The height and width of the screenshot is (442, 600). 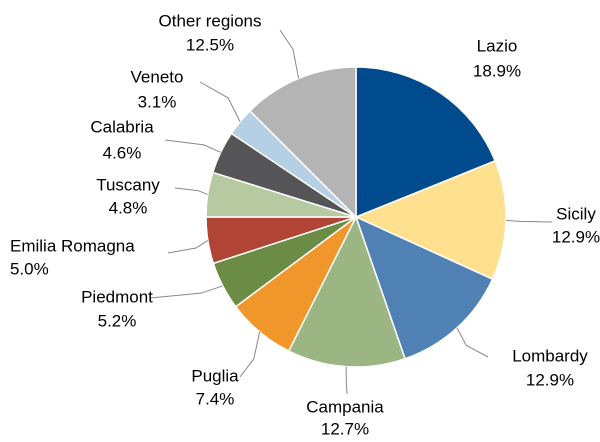 I want to click on slice-label: Sicily, so click(x=576, y=213).